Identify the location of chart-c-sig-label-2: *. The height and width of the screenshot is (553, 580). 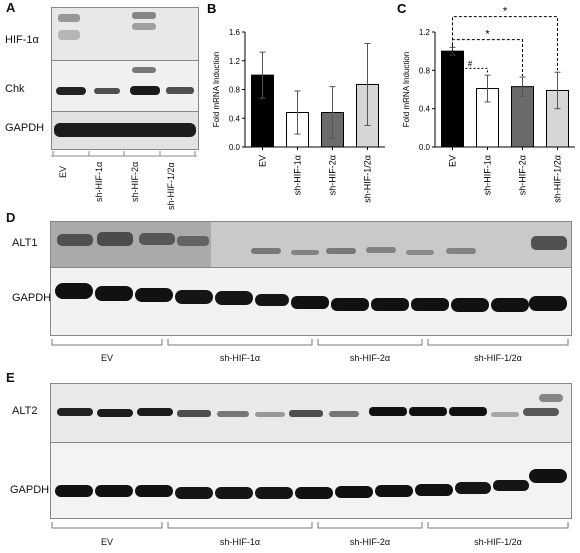
(487, 35).